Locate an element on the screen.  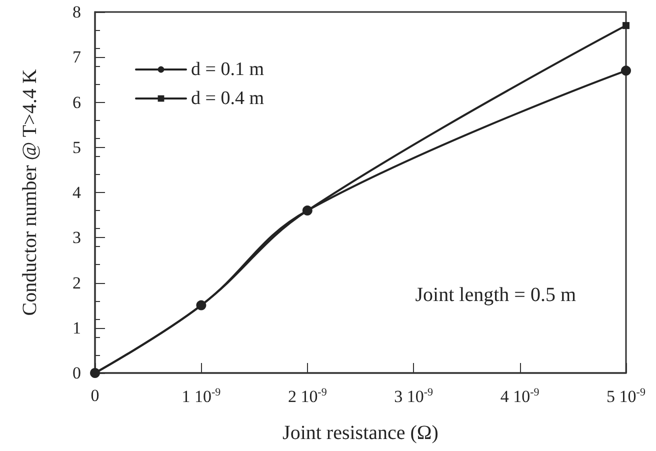
annotation: Joint length = 0.5 m is located at coordinates (495, 295).